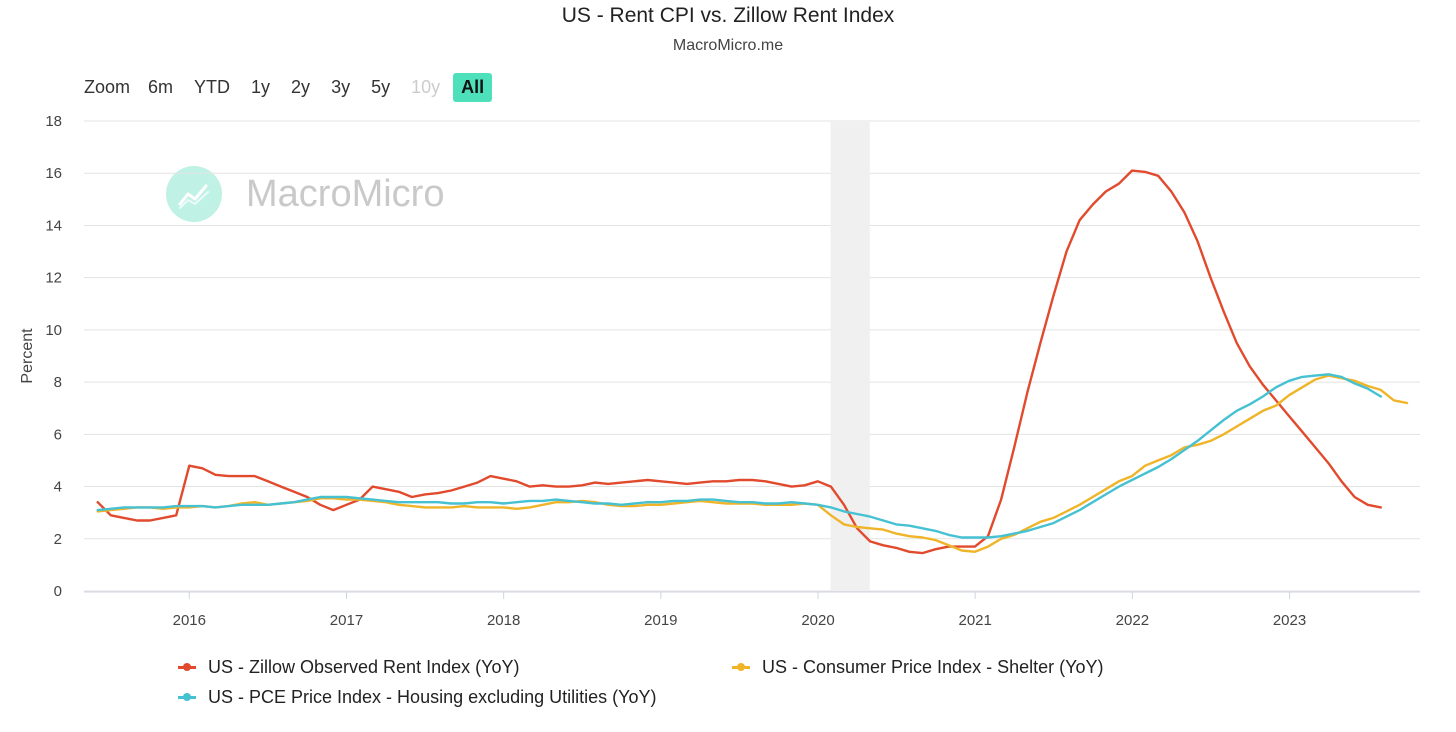 This screenshot has width=1456, height=732. What do you see at coordinates (194, 194) in the screenshot?
I see `macromicro-logo-icon` at bounding box center [194, 194].